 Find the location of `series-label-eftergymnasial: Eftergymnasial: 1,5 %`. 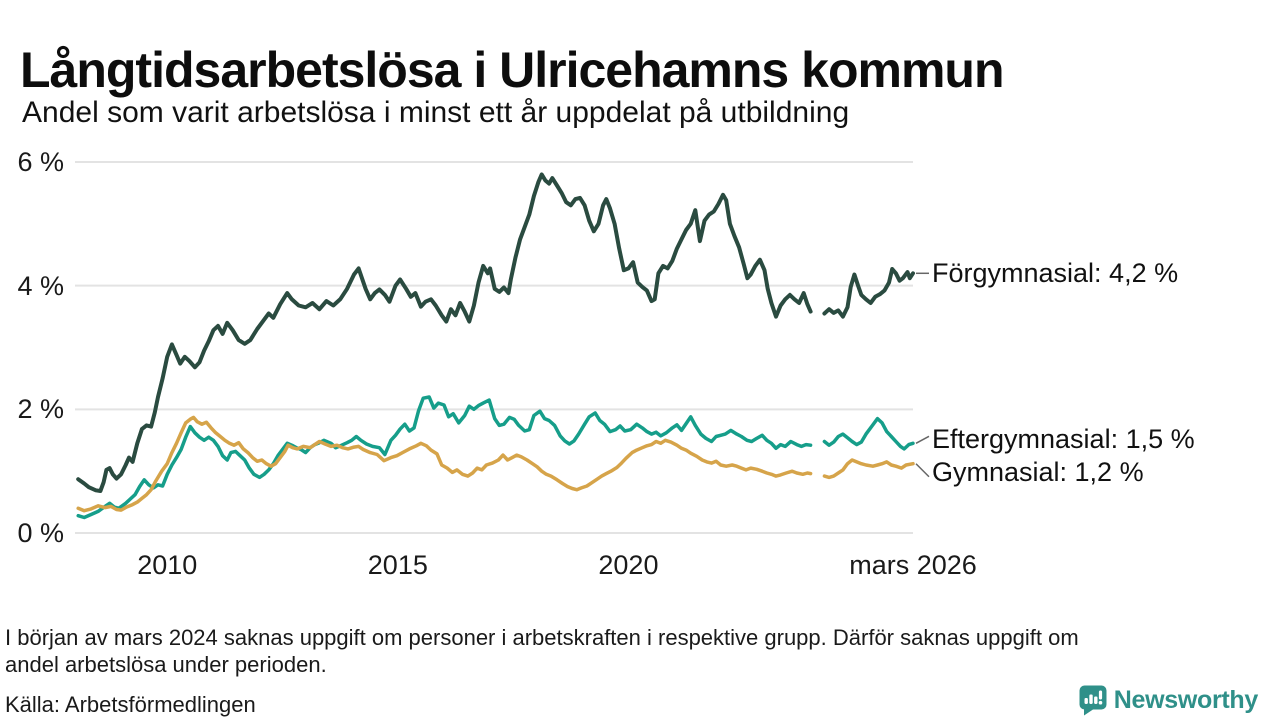

series-label-eftergymnasial: Eftergymnasial: 1,5 % is located at coordinates (1063, 439).